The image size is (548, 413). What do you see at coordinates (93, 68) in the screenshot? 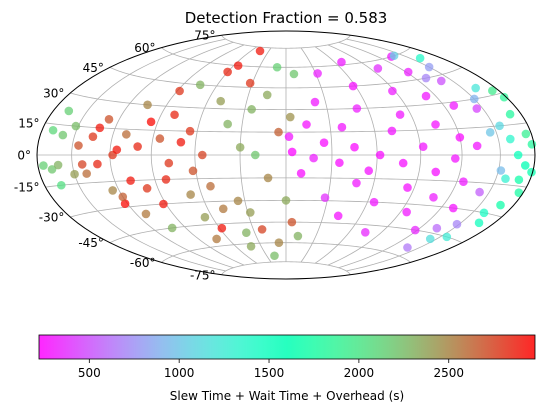
I see `latitude-tick-label: 45°` at bounding box center [93, 68].